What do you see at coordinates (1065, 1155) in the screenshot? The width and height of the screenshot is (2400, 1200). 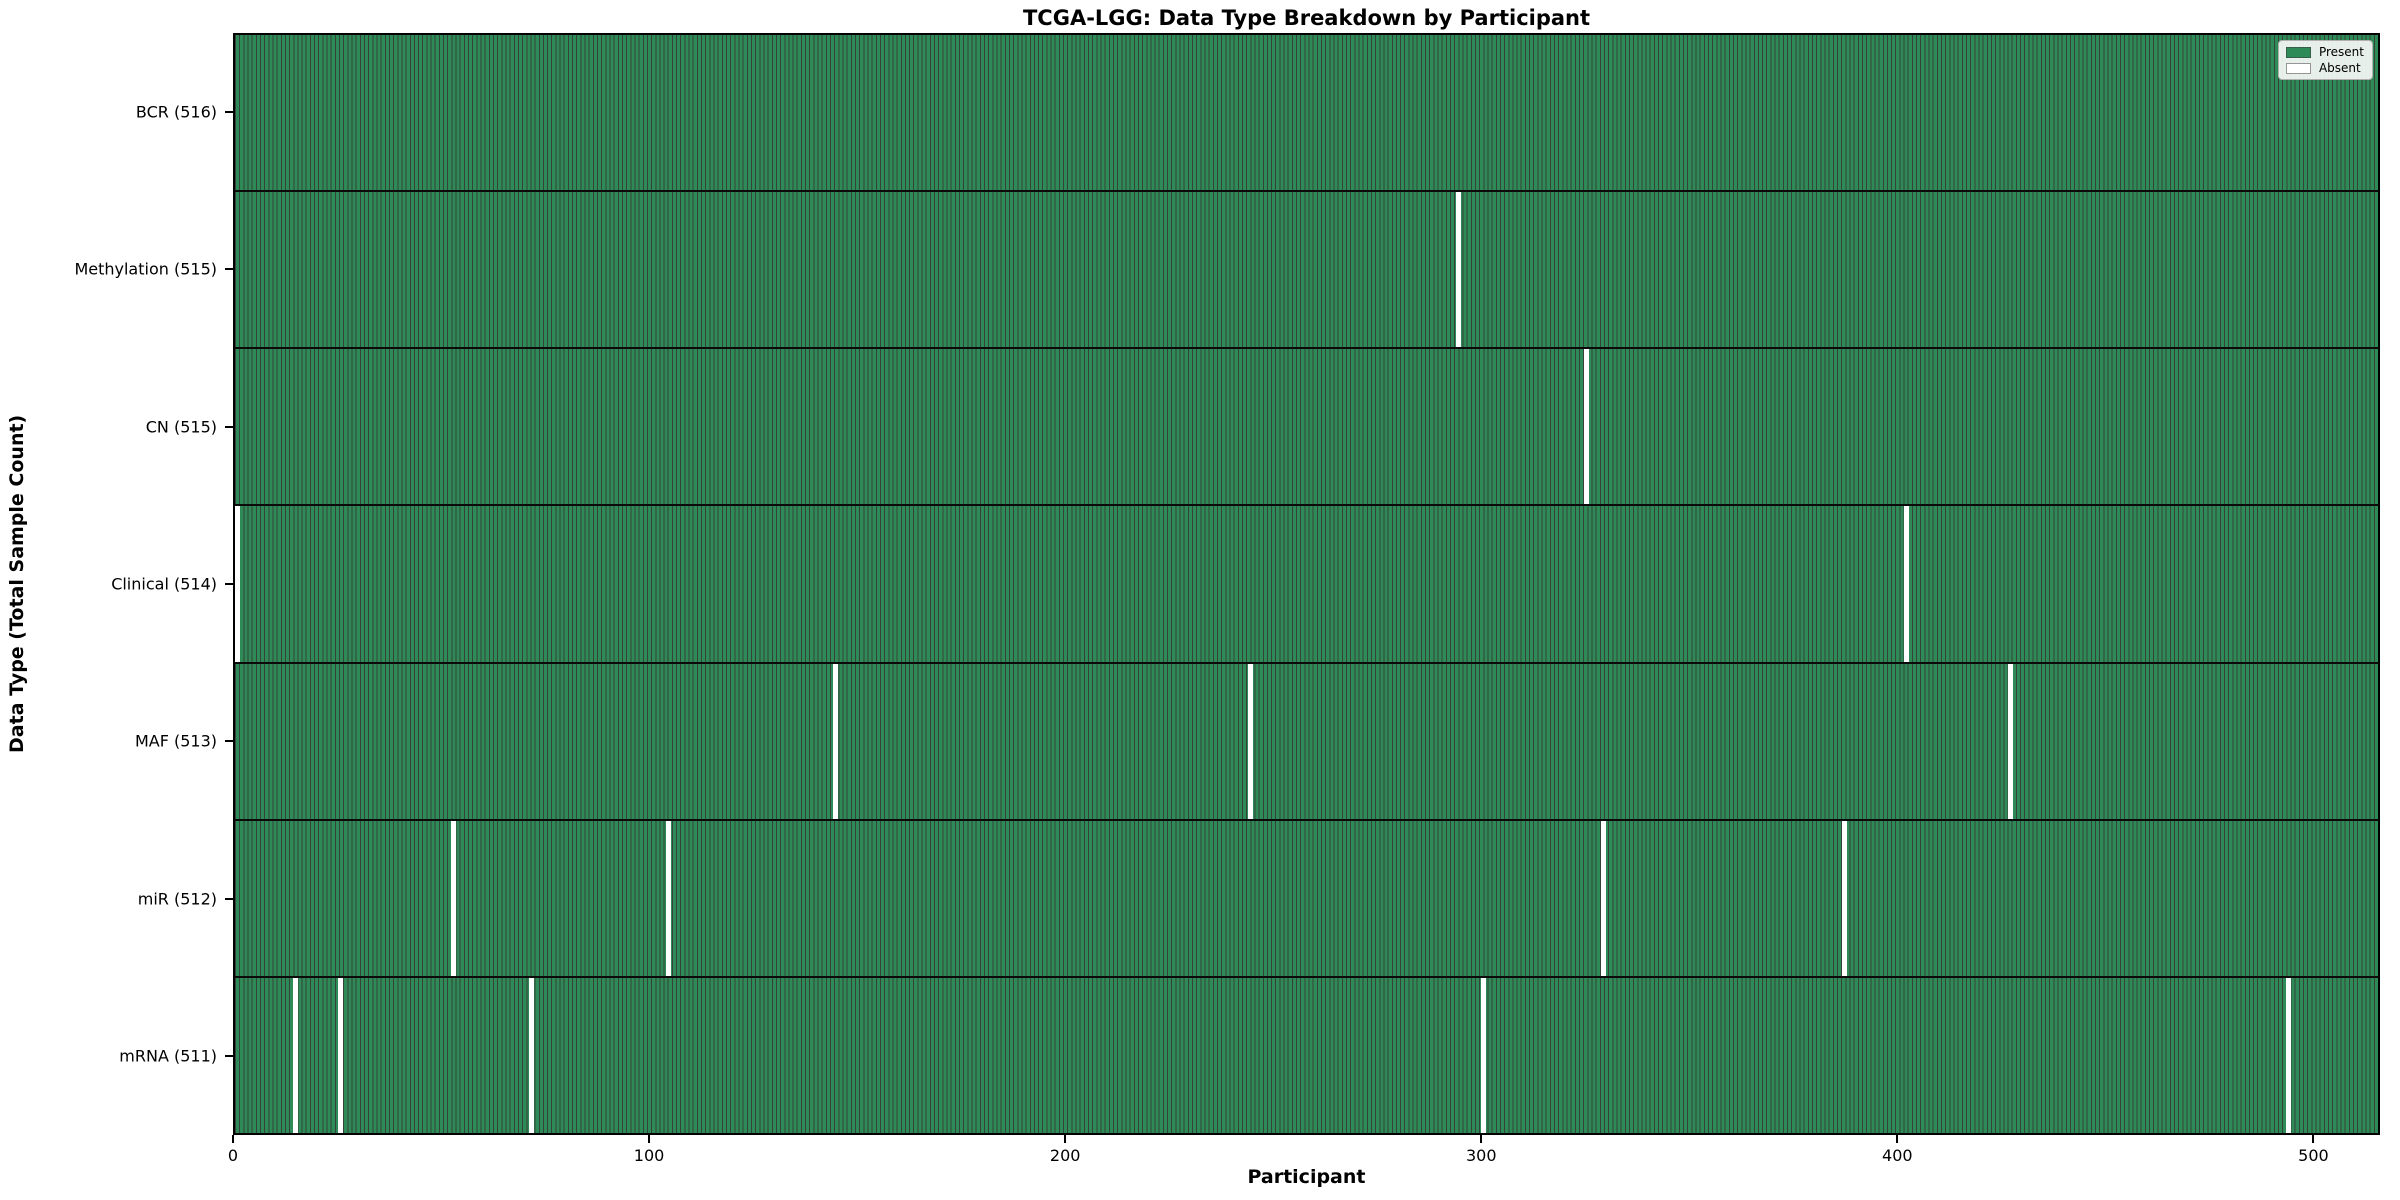 I see `x-tick-label: 200` at bounding box center [1065, 1155].